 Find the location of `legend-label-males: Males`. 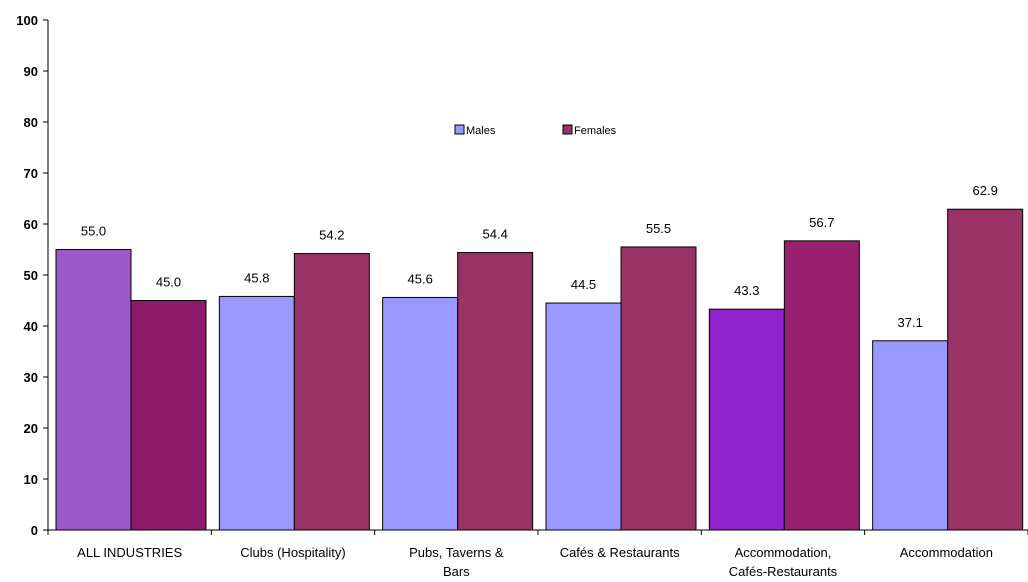

legend-label-males: Males is located at coordinates (481, 131).